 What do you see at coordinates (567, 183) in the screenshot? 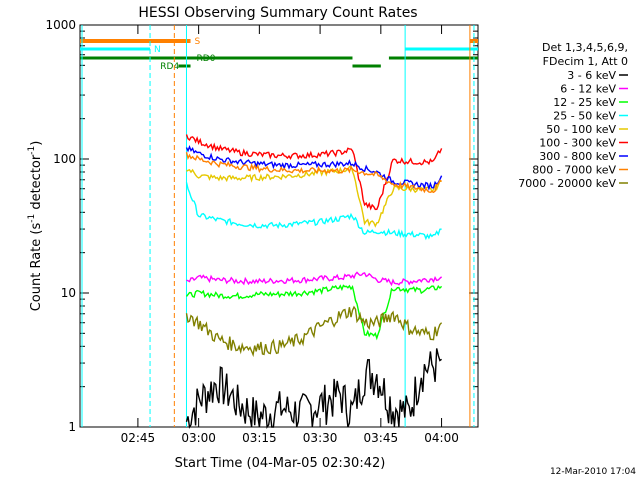
I see `legend-entry-label: 7000 - 20000 keV` at bounding box center [567, 183].